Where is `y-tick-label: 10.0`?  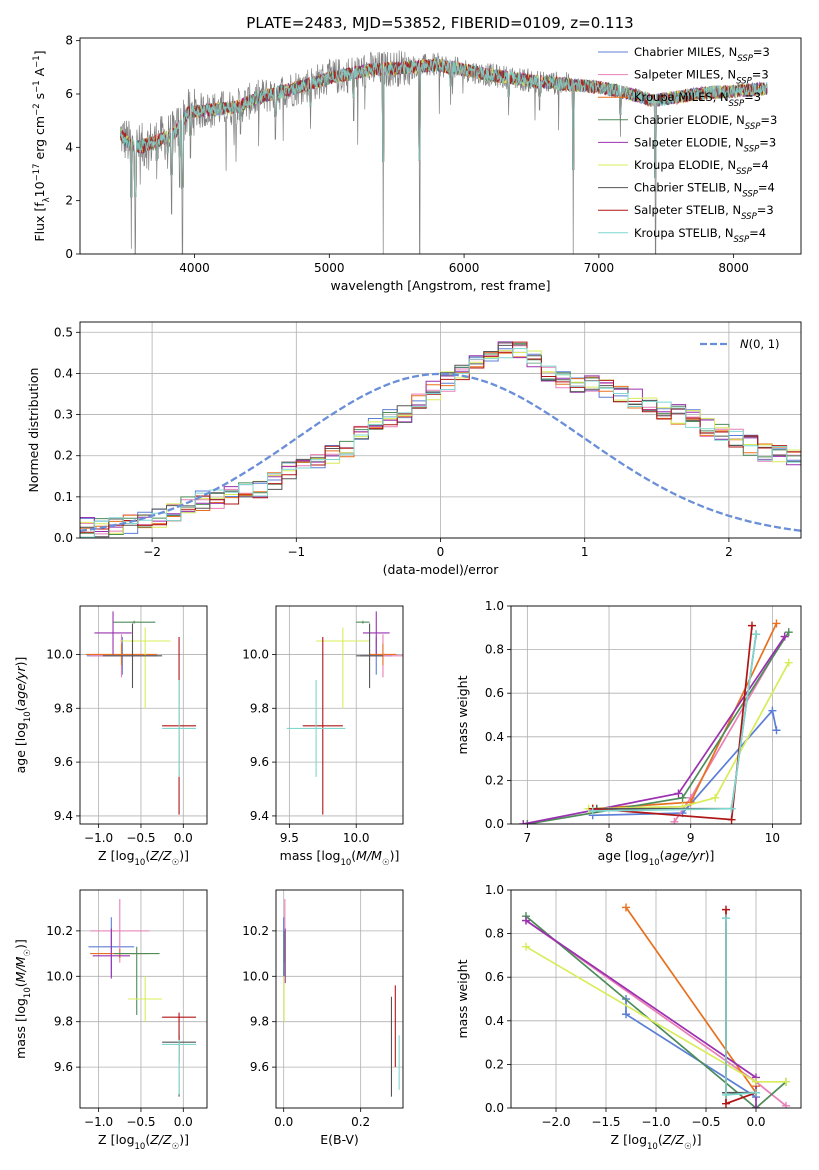
y-tick-label: 10.0 is located at coordinates (59, 654).